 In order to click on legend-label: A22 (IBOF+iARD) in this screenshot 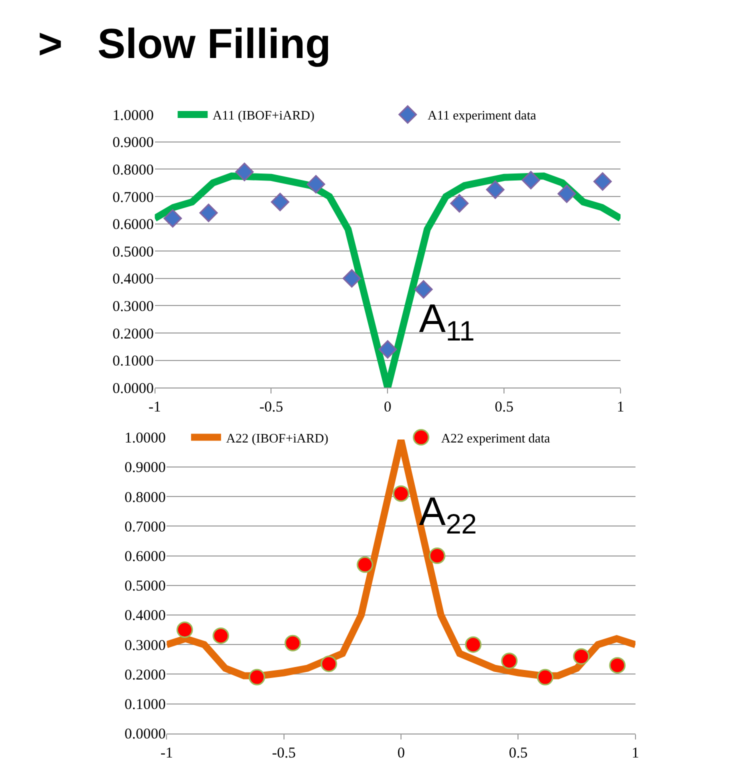, I will do `click(277, 438)`.